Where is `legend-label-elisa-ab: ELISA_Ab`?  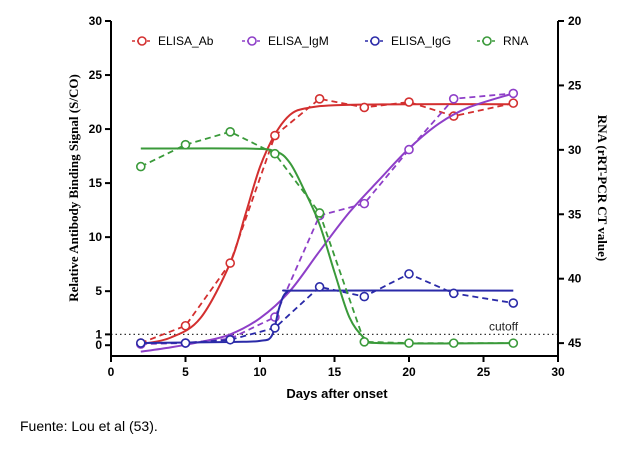
legend-label-elisa-ab: ELISA_Ab is located at coordinates (186, 41).